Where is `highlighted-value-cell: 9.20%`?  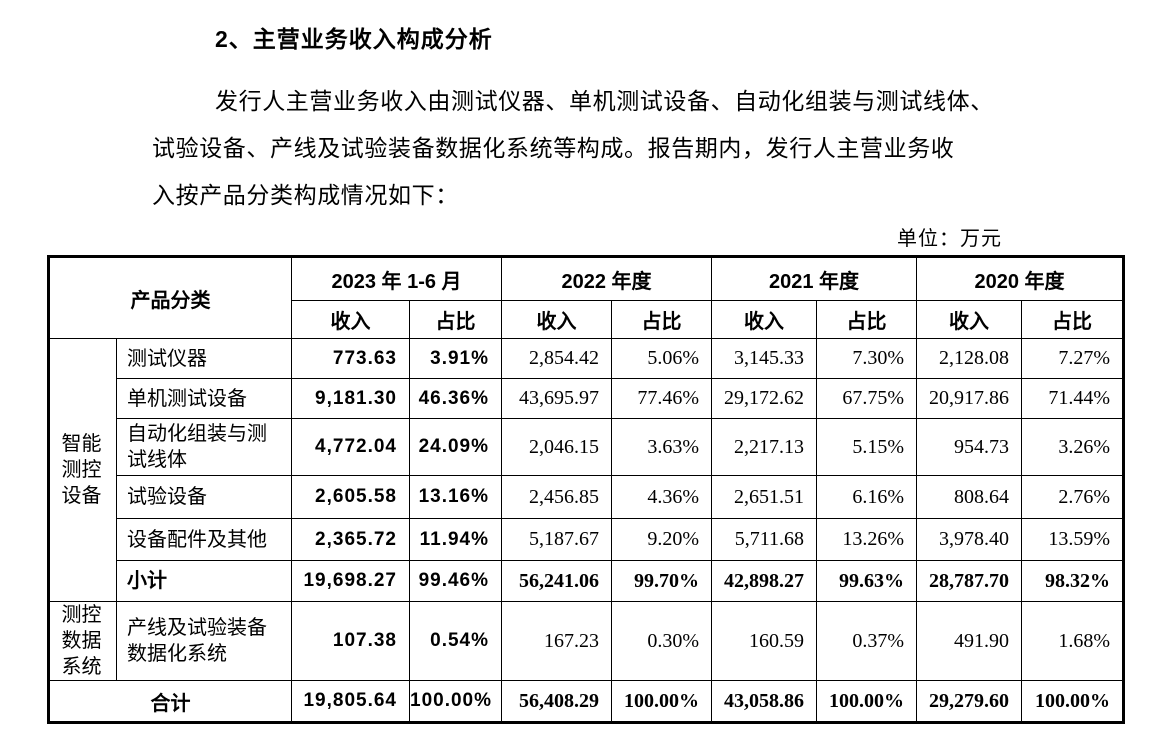 highlighted-value-cell: 9.20% is located at coordinates (662, 539).